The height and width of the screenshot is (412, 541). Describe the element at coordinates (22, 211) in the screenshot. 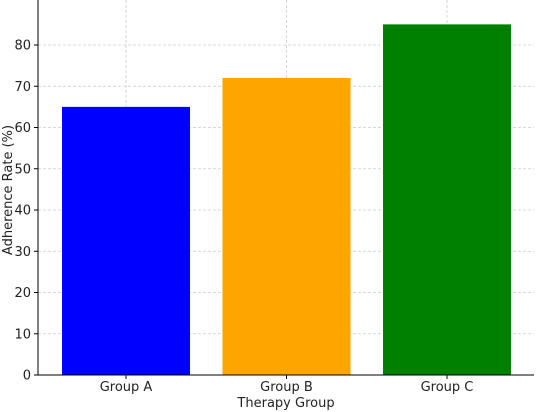

I see `y-tick-label: 40` at that location.